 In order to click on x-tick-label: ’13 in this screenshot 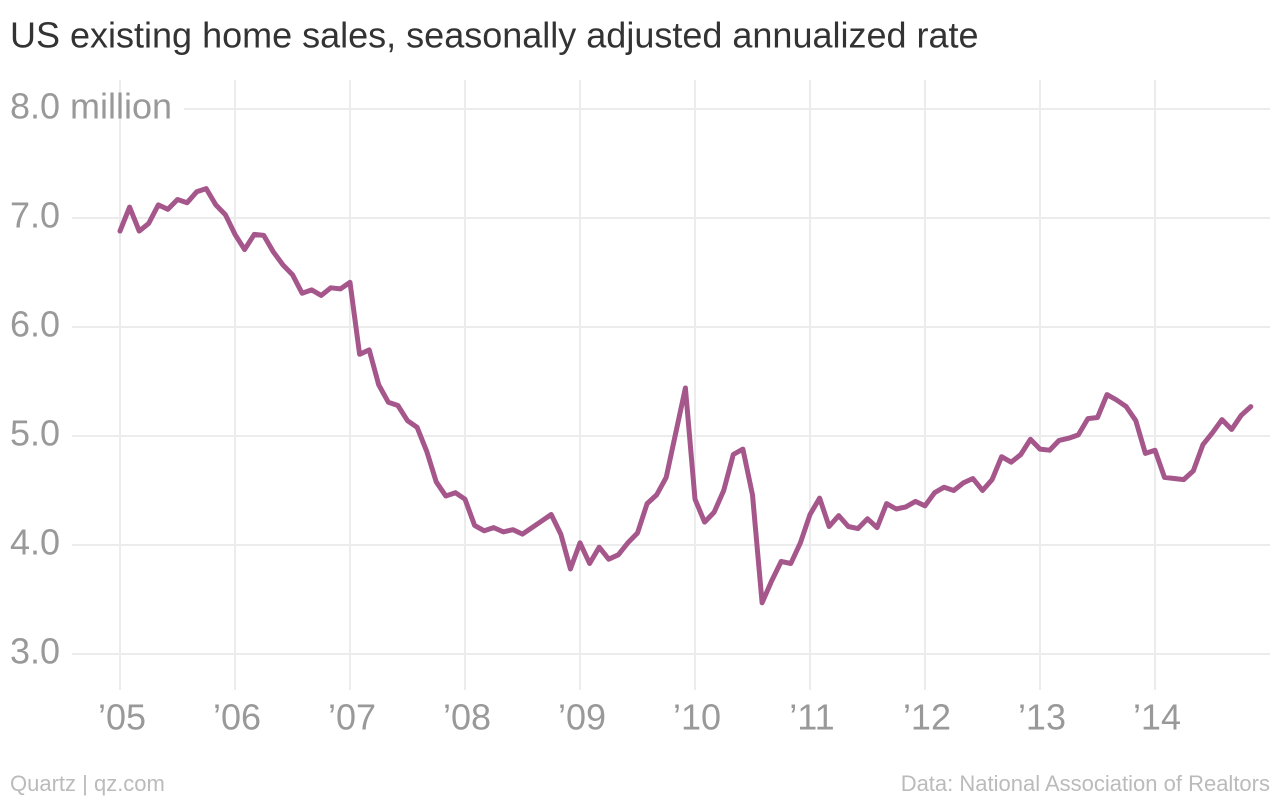, I will do `click(1042, 717)`.